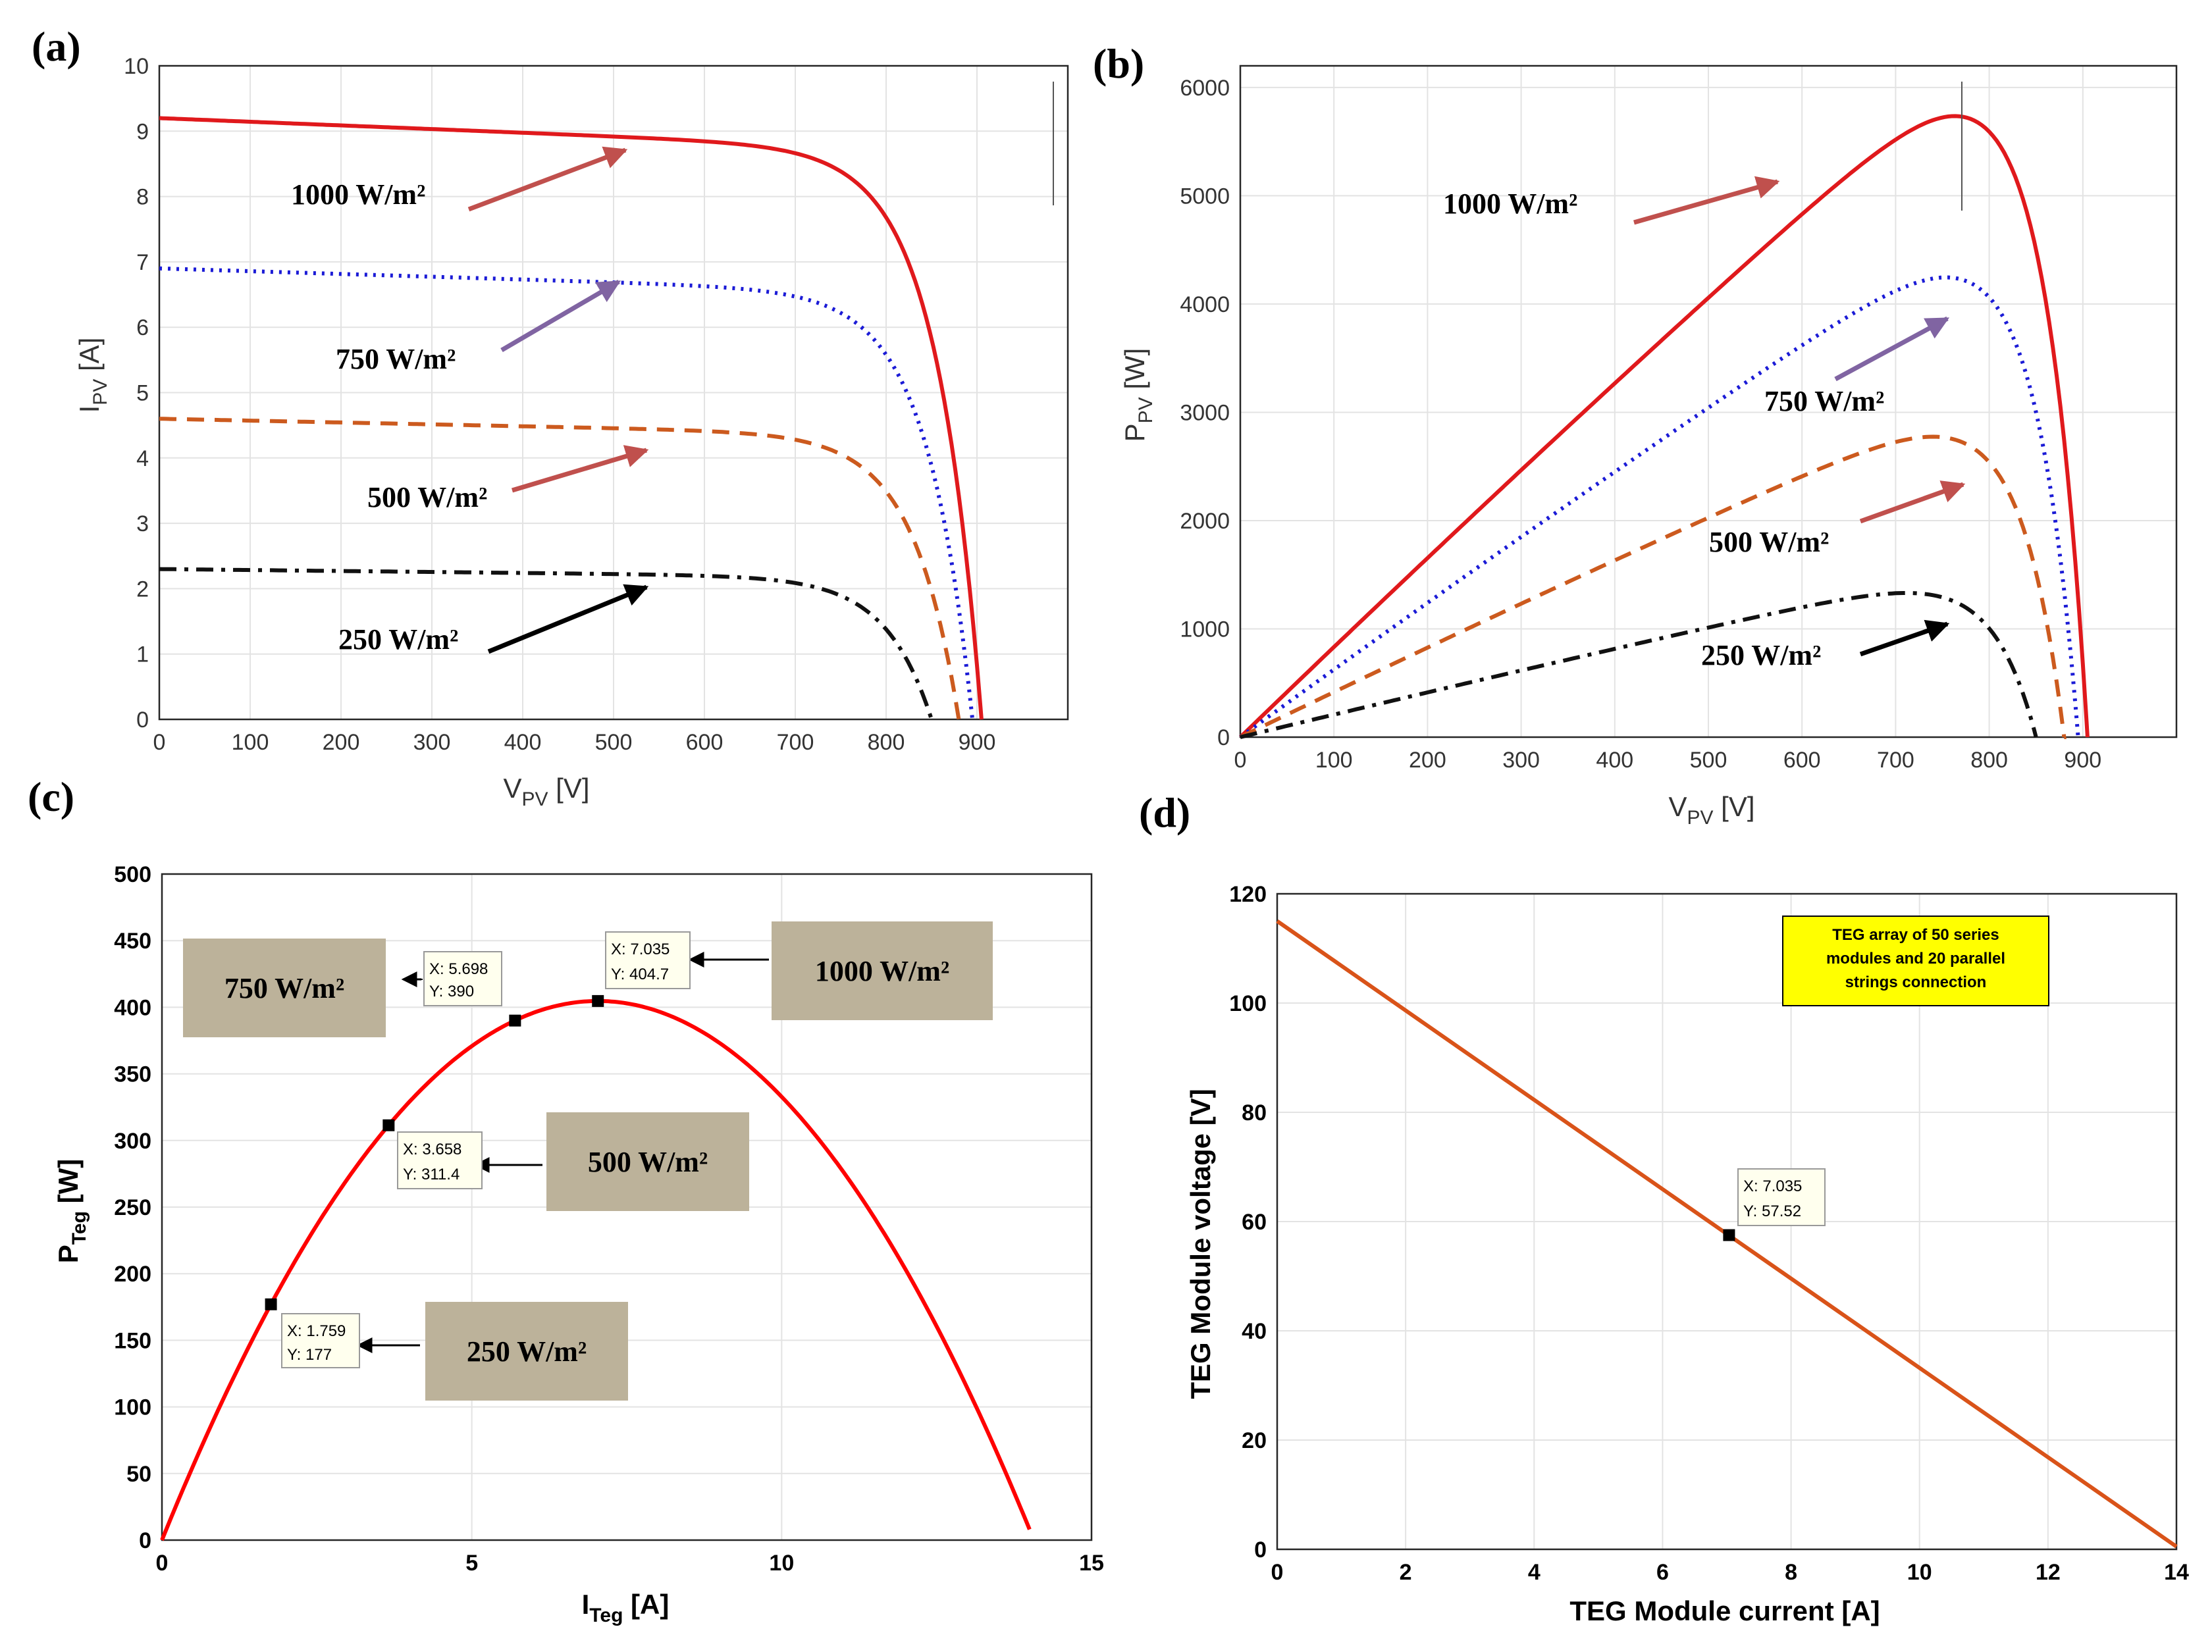  I want to click on annotation-b-750: 750 W/m², so click(1824, 401).